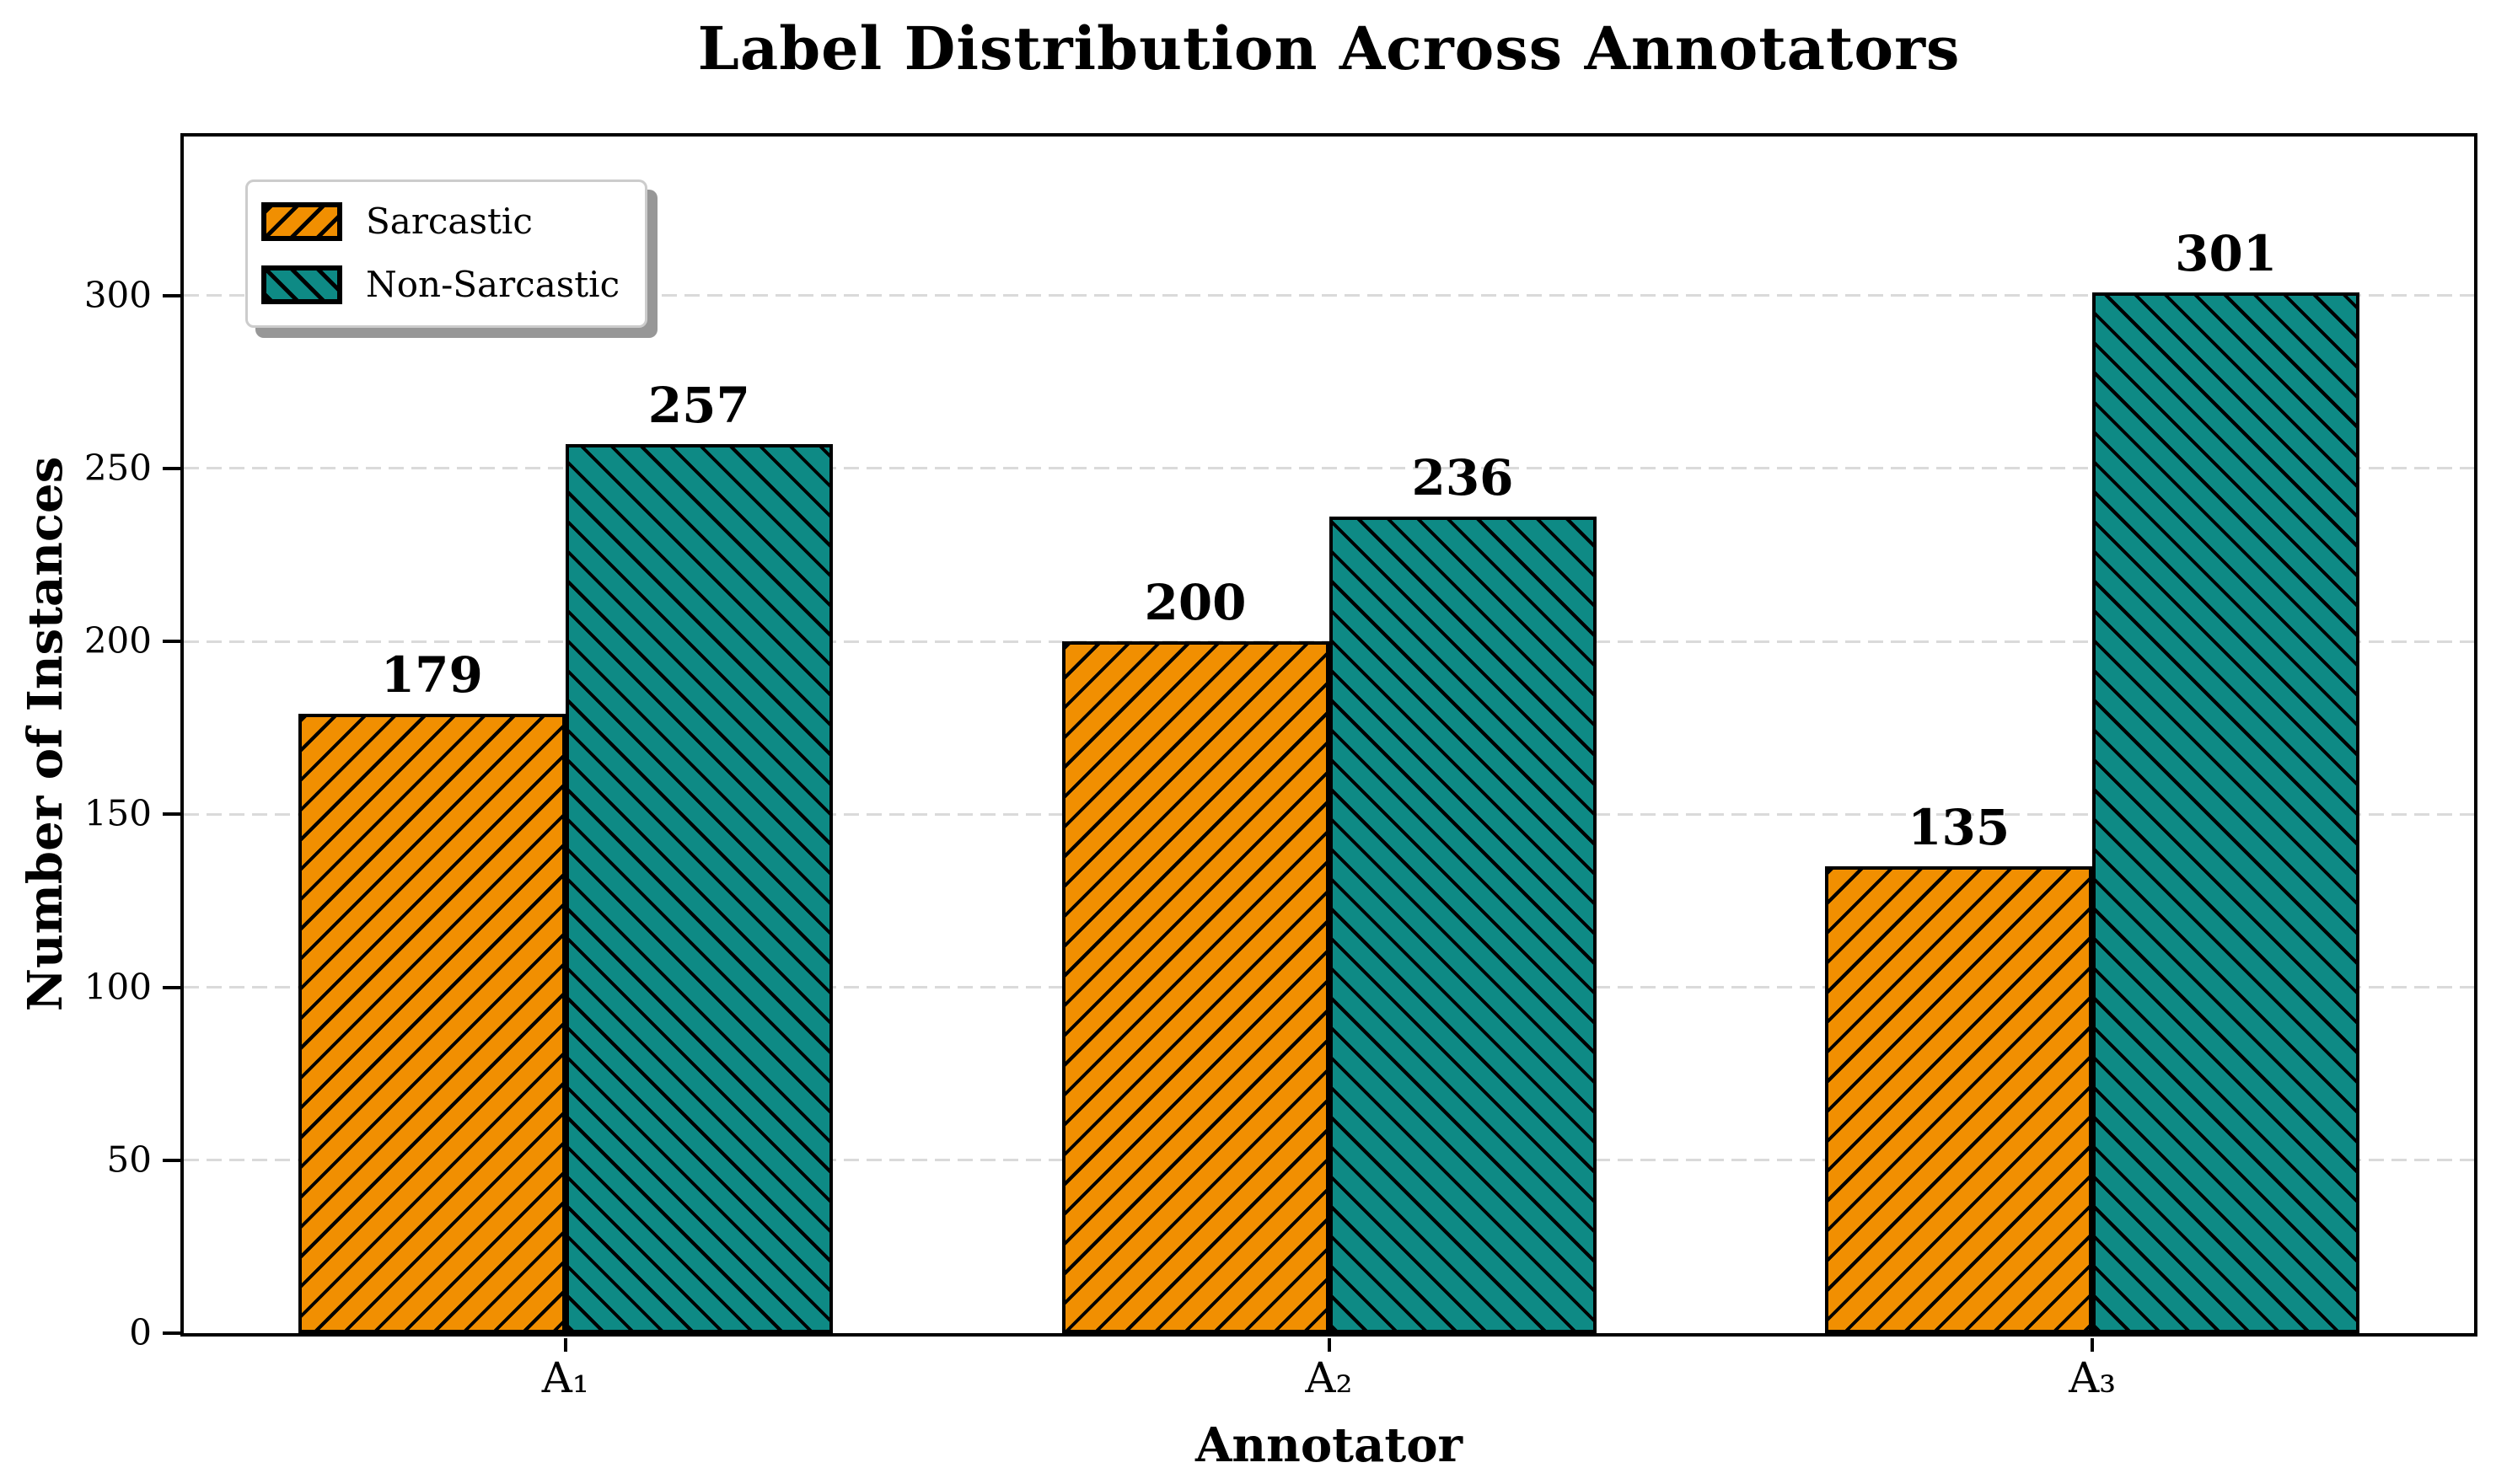 The image size is (2496, 1484). I want to click on bar-value-label-non-sarcastic-1: 257, so click(698, 406).